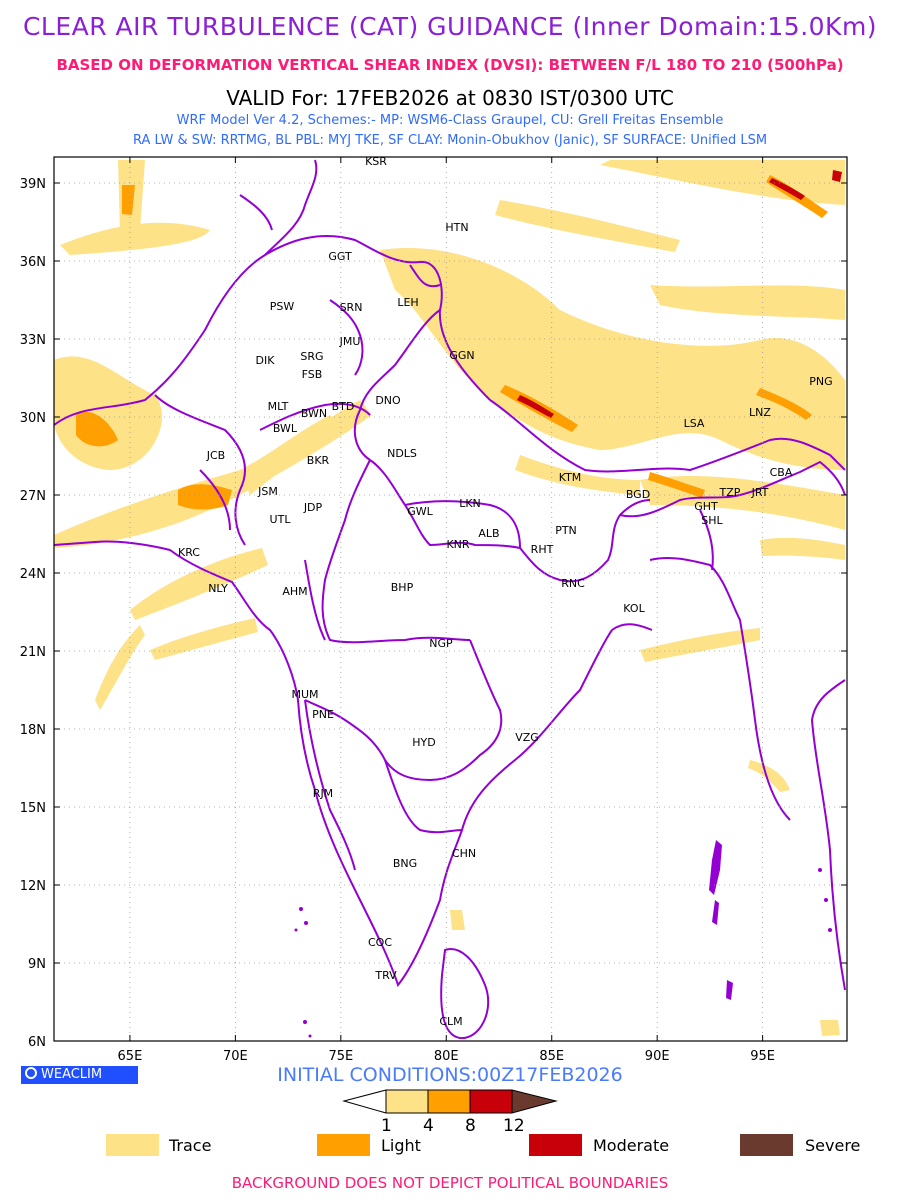 This screenshot has width=900, height=1200. Describe the element at coordinates (386, 1126) in the screenshot. I see `colorbar-tick-1: 1` at that location.